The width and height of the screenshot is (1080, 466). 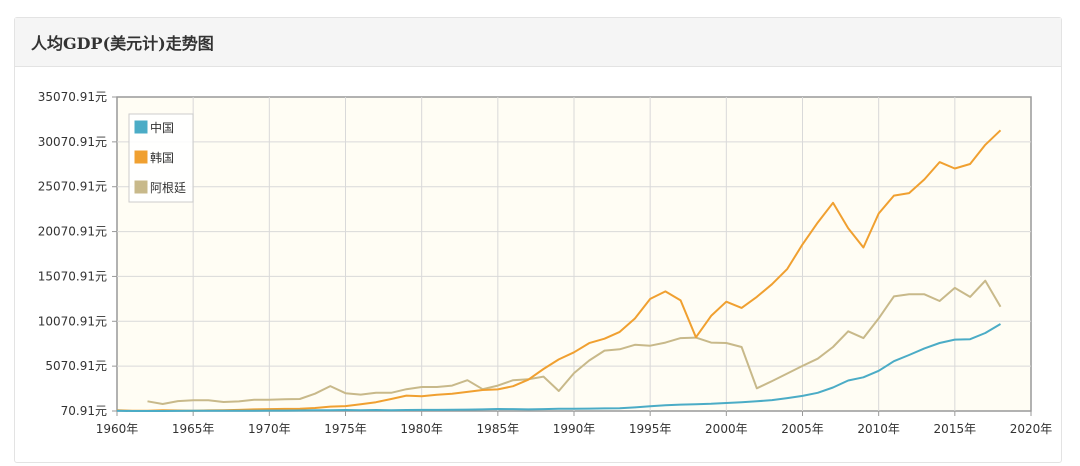 I want to click on x-tick-label: 1990年, so click(x=574, y=429).